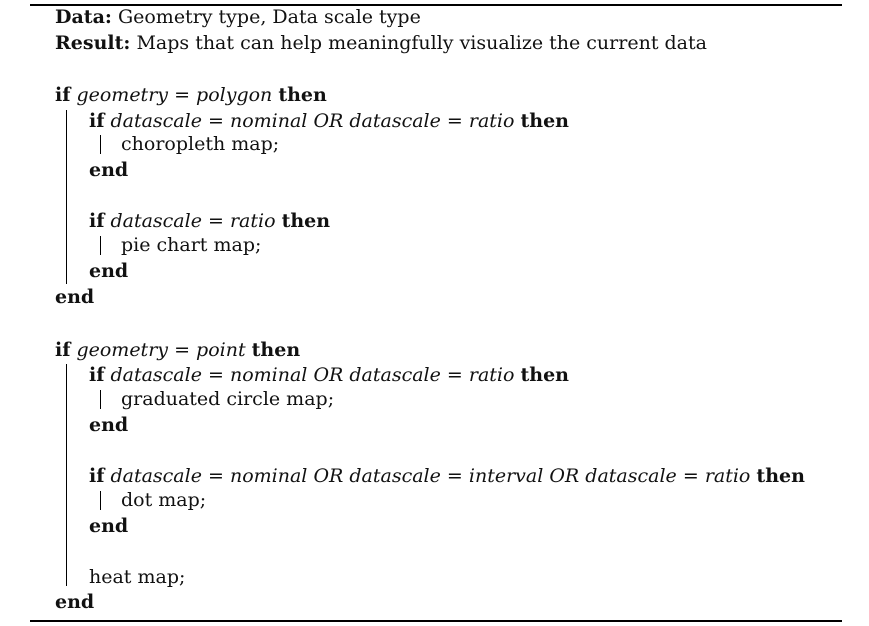 Image resolution: width=869 pixels, height=626 pixels. I want to click on block2-bar, so click(66, 475).